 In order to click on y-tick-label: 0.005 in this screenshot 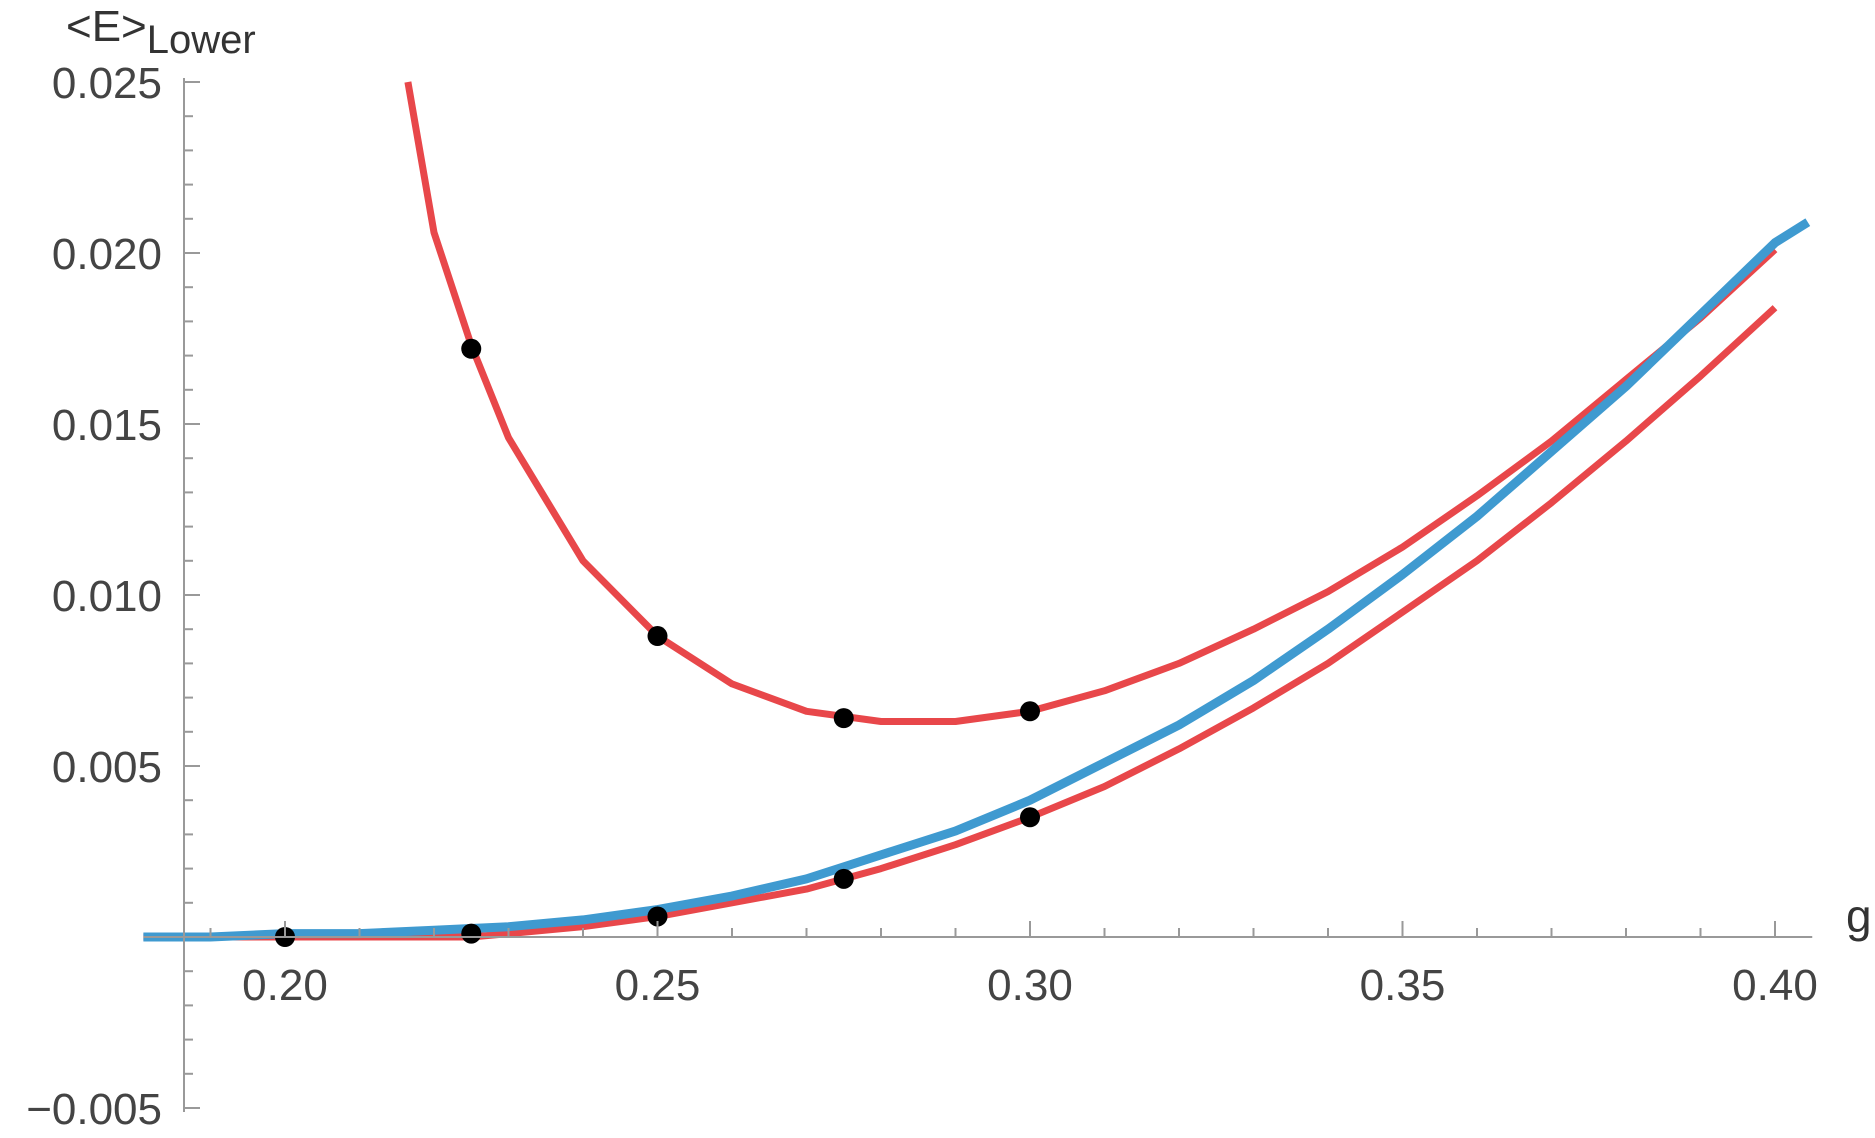, I will do `click(107, 767)`.